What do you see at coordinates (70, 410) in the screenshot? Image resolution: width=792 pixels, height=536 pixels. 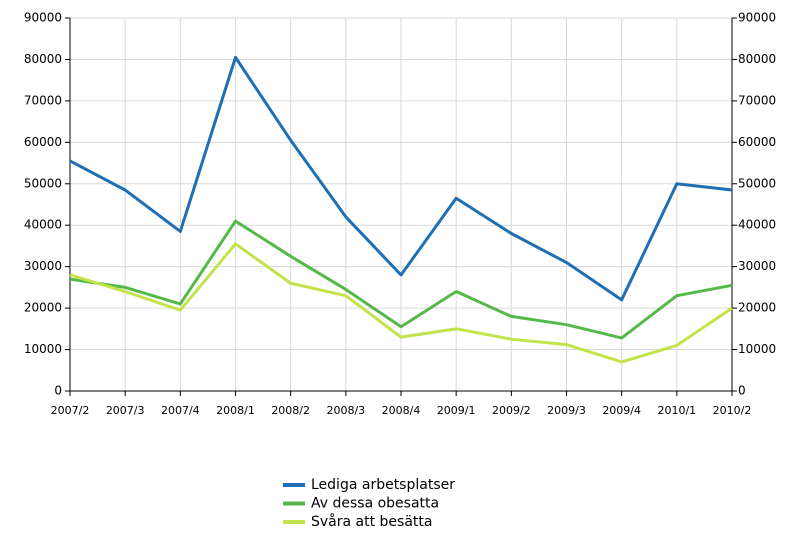 I see `x-tick-label: 2007/2` at bounding box center [70, 410].